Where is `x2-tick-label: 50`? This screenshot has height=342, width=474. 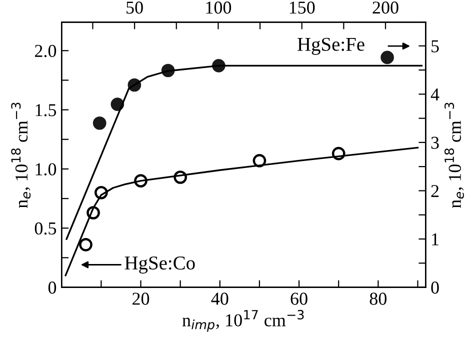 x2-tick-label: 50 is located at coordinates (134, 8).